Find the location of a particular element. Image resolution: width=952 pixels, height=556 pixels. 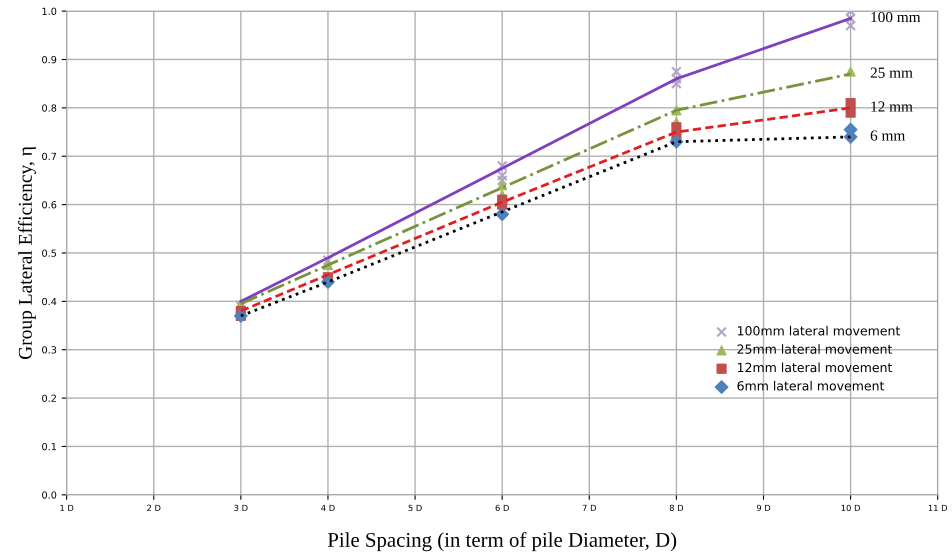

legend-label: 100mm lateral movement is located at coordinates (819, 331).